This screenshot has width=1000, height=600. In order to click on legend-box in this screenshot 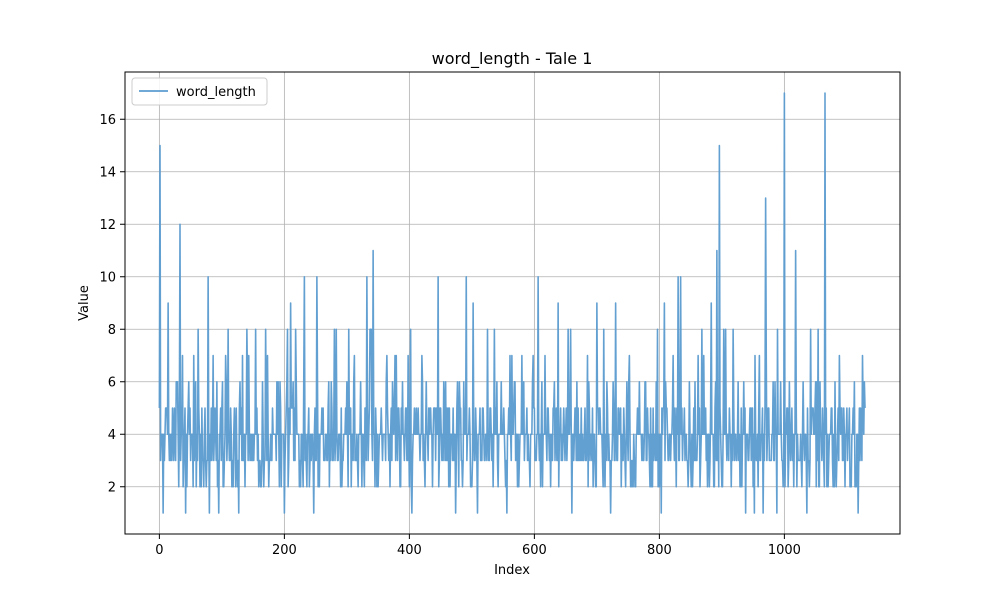, I will do `click(199, 91)`.